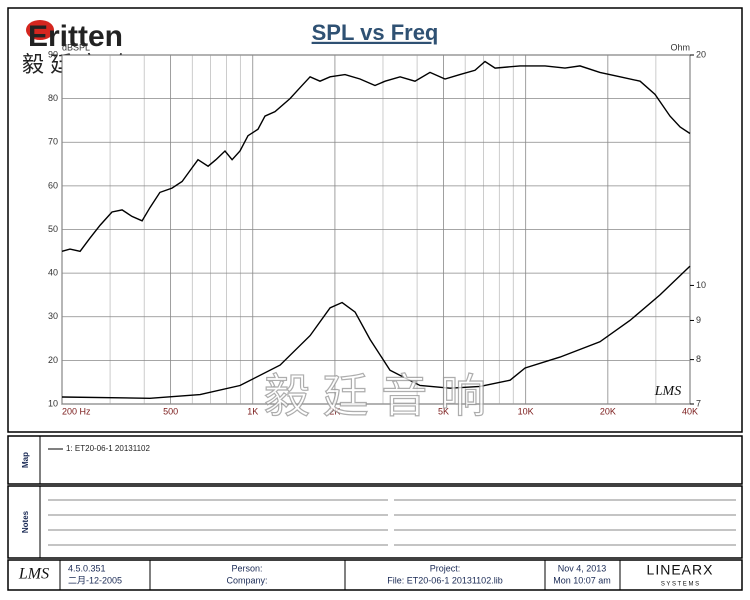 This screenshot has height=600, width=750. What do you see at coordinates (53, 360) in the screenshot?
I see `y-tick-label: 20` at bounding box center [53, 360].